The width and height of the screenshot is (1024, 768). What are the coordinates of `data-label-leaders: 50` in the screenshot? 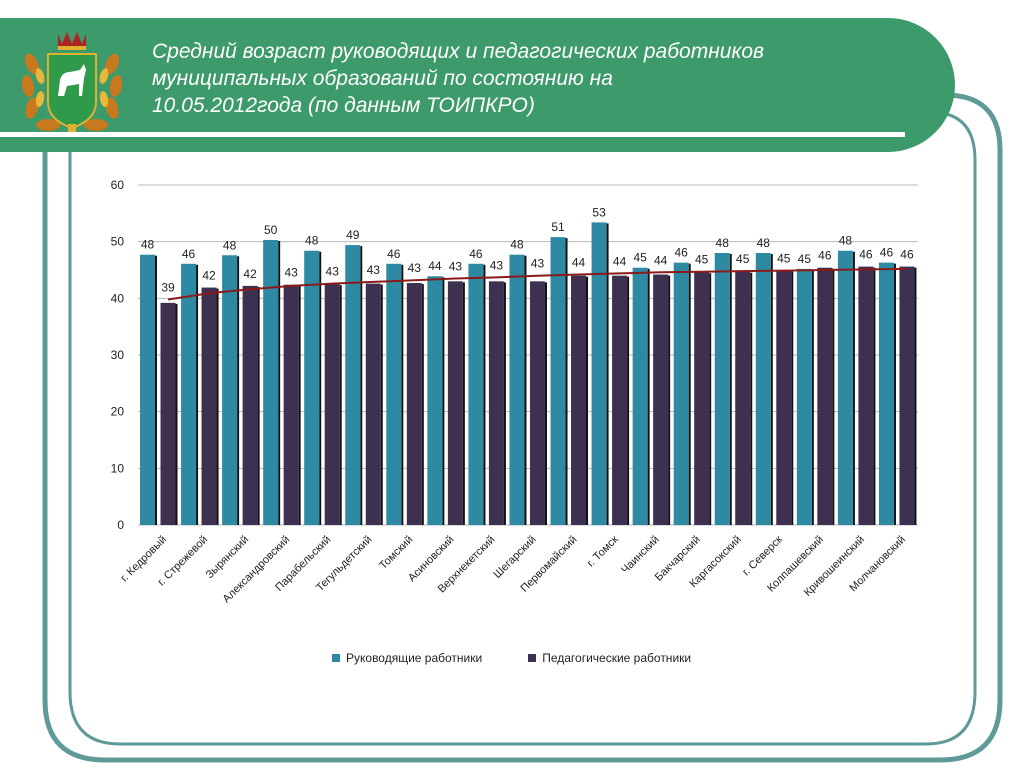 It's located at (271, 230).